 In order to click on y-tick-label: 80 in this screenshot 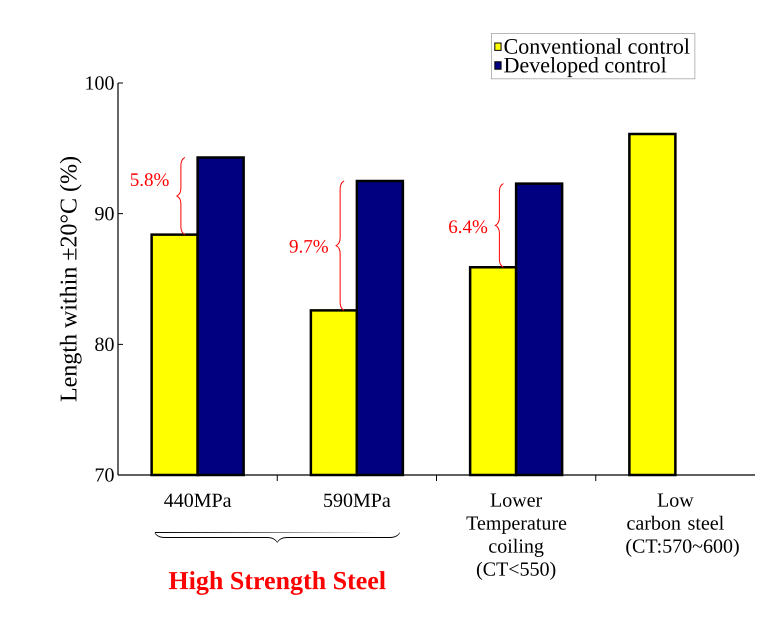, I will do `click(104, 345)`.